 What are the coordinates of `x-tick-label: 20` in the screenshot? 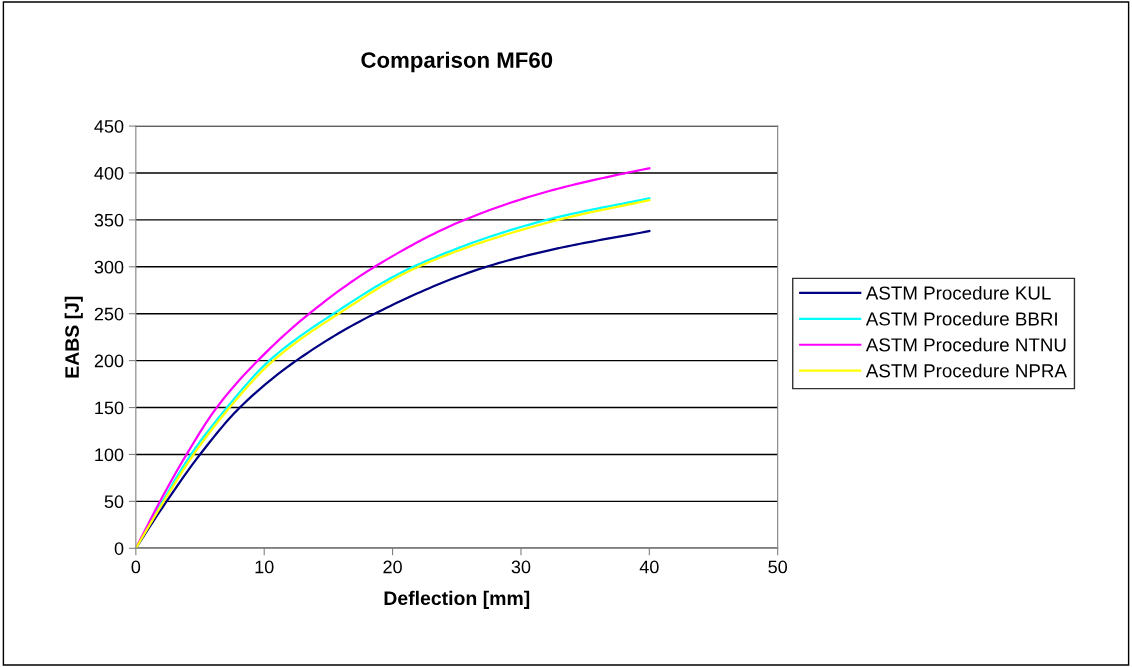 It's located at (392, 567).